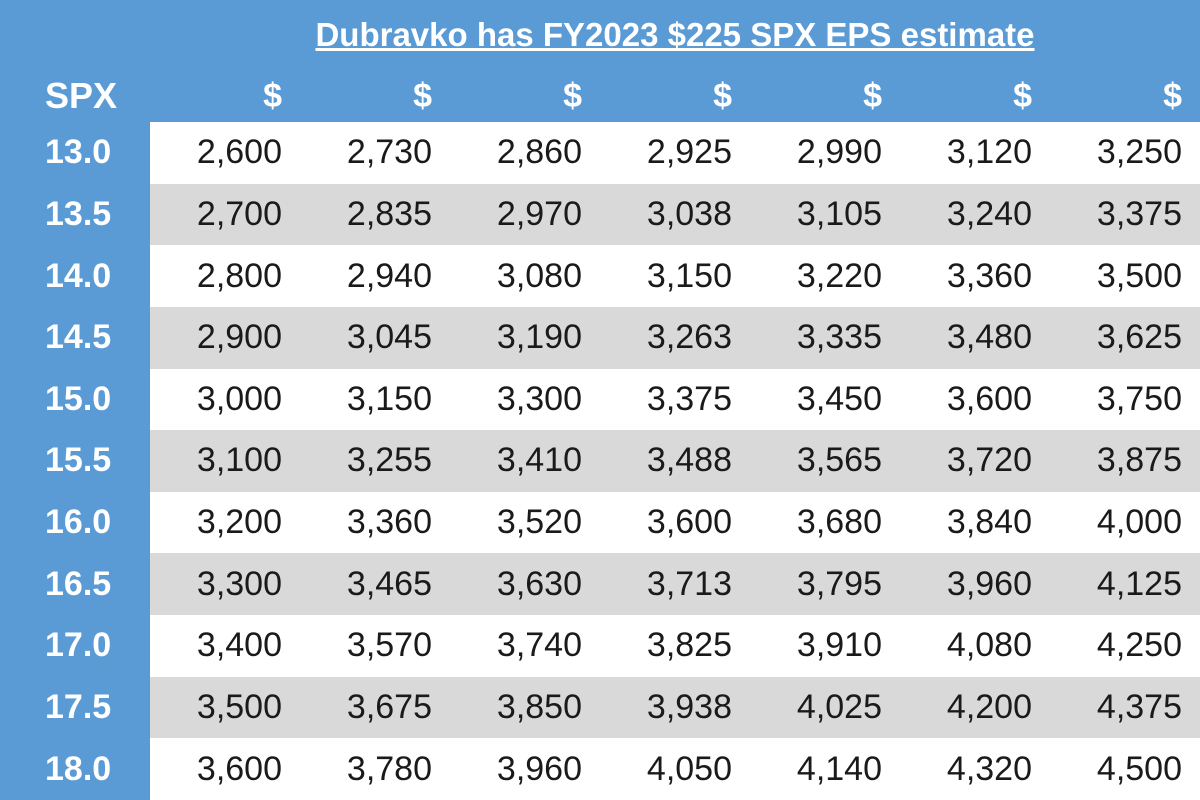 The width and height of the screenshot is (1200, 800). I want to click on row-cells: 2,700 2,835 2,970 3,038 3,105 3,240 3,375, so click(675, 214).